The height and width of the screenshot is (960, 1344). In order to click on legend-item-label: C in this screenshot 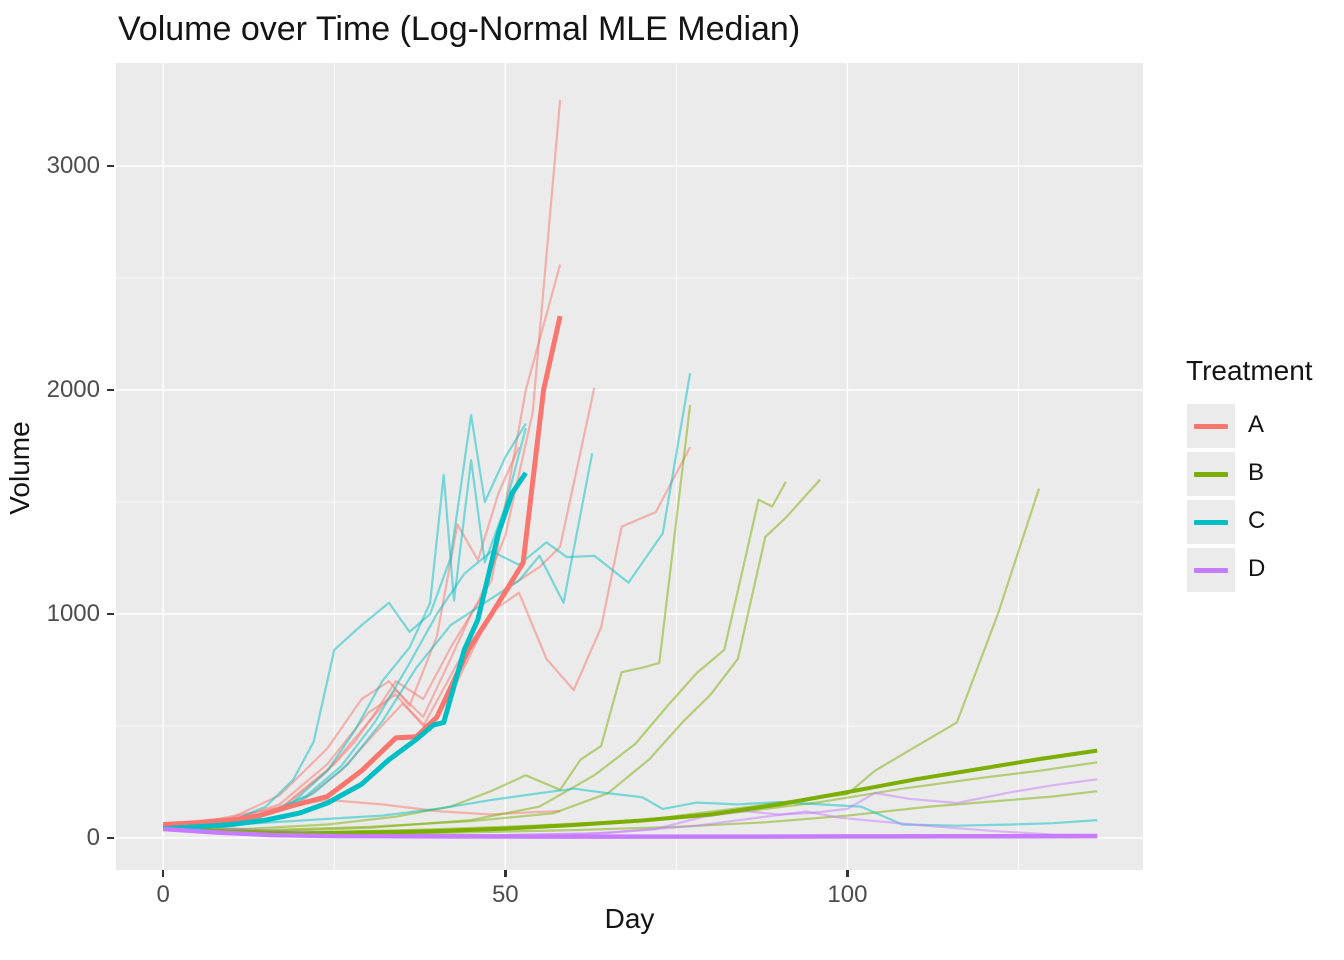, I will do `click(1257, 520)`.